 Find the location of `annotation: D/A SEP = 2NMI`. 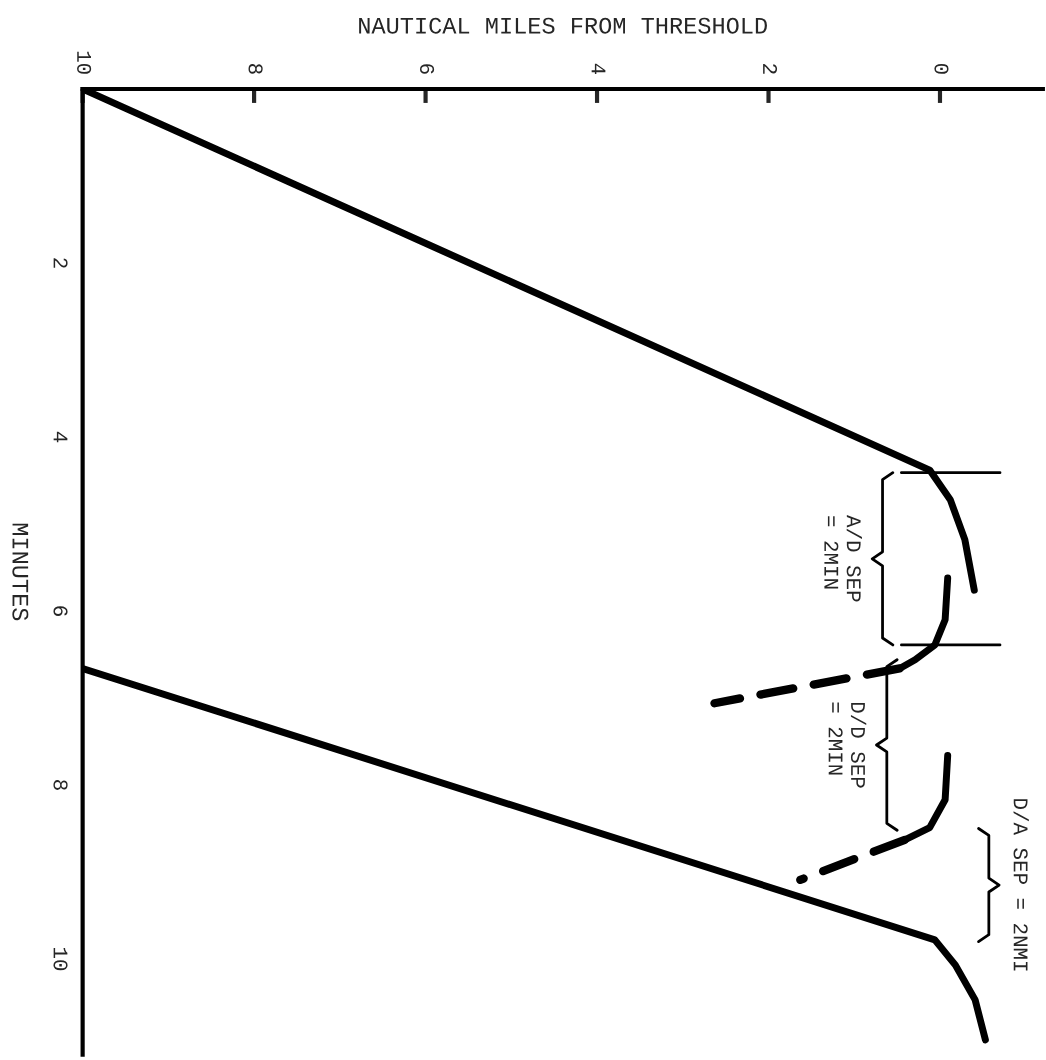

annotation: D/A SEP = 2NMI is located at coordinates (1021, 885).